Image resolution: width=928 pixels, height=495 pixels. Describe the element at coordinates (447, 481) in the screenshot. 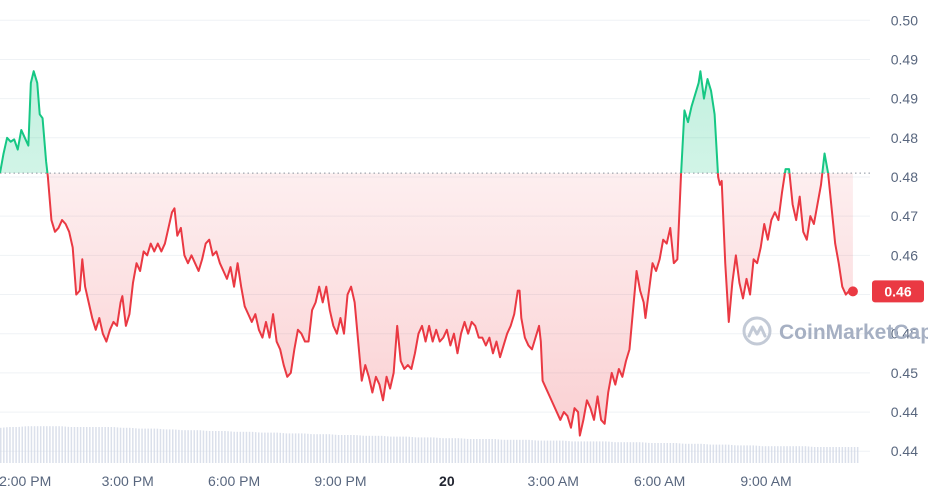

I see `x-tick-label: 20` at that location.